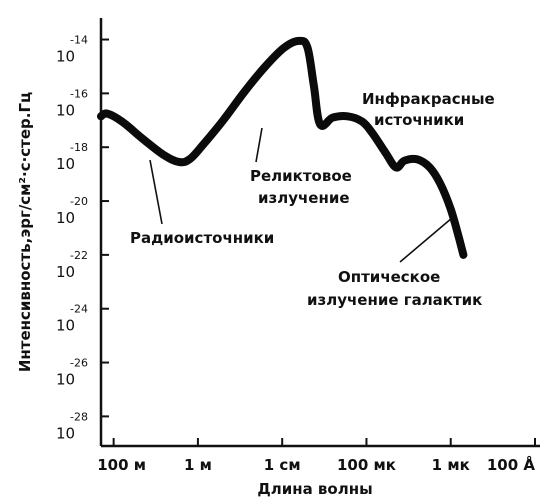 The image size is (550, 504). I want to click on y-tick-exponent: -28, so click(79, 416).